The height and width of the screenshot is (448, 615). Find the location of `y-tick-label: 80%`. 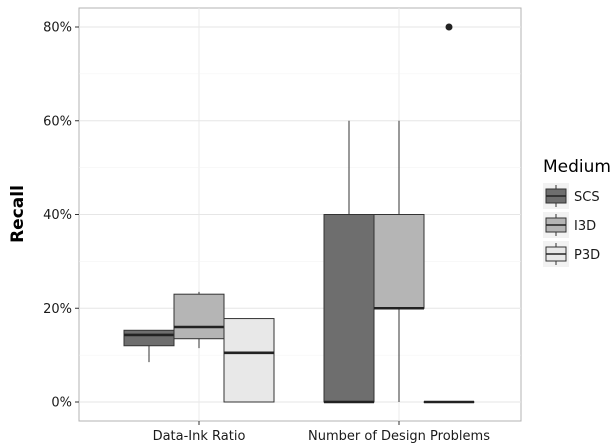

y-tick-label: 80% is located at coordinates (57, 28).